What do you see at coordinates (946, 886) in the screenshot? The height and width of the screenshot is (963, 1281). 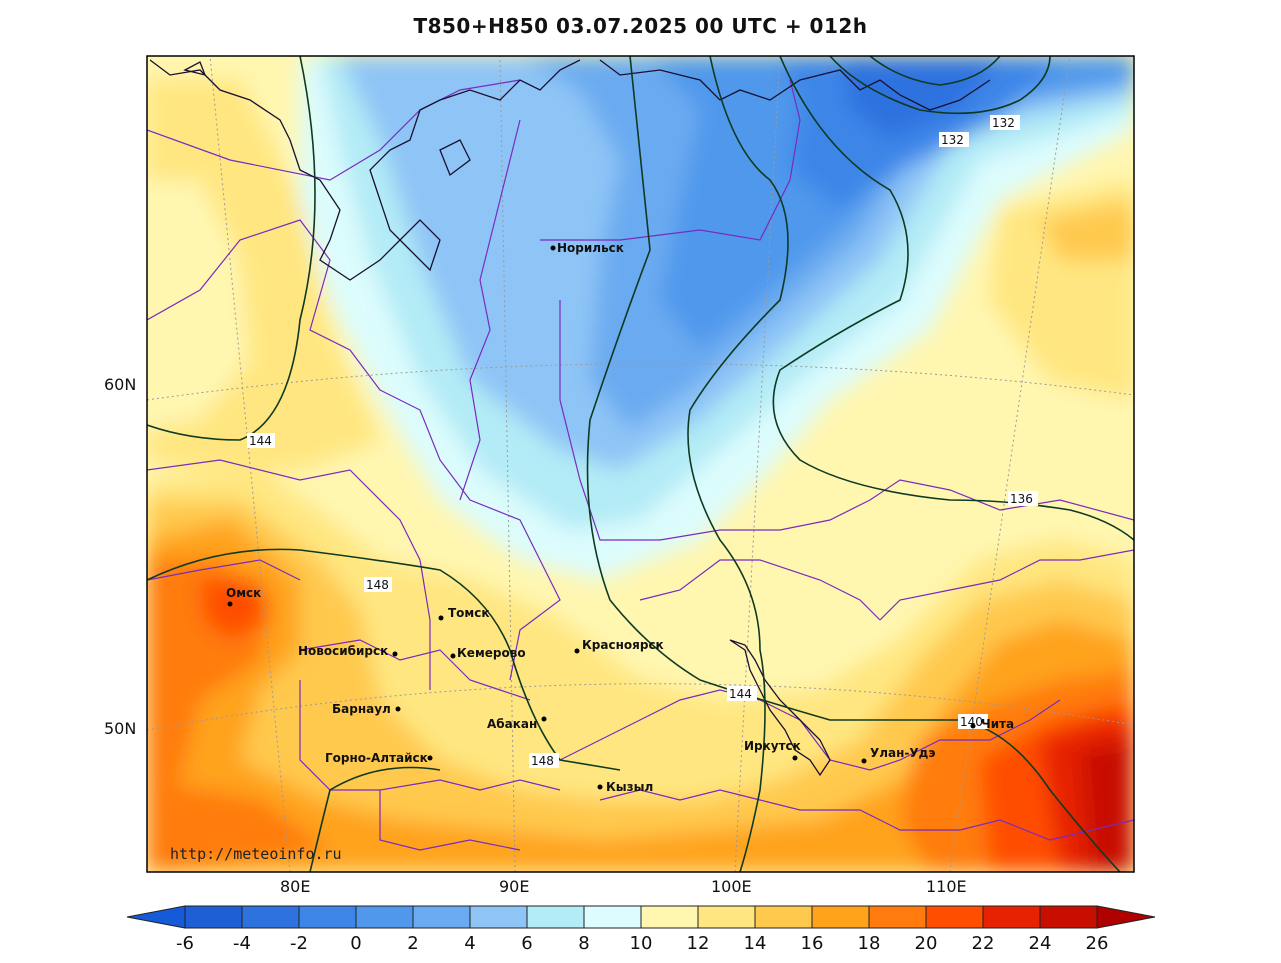 I see `lon-label-110e: 110E` at bounding box center [946, 886].